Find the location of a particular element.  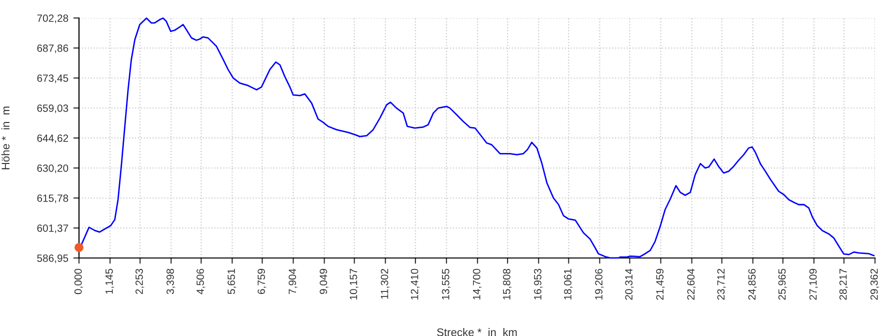

x-tick-label: 19,206 is located at coordinates (599, 284).